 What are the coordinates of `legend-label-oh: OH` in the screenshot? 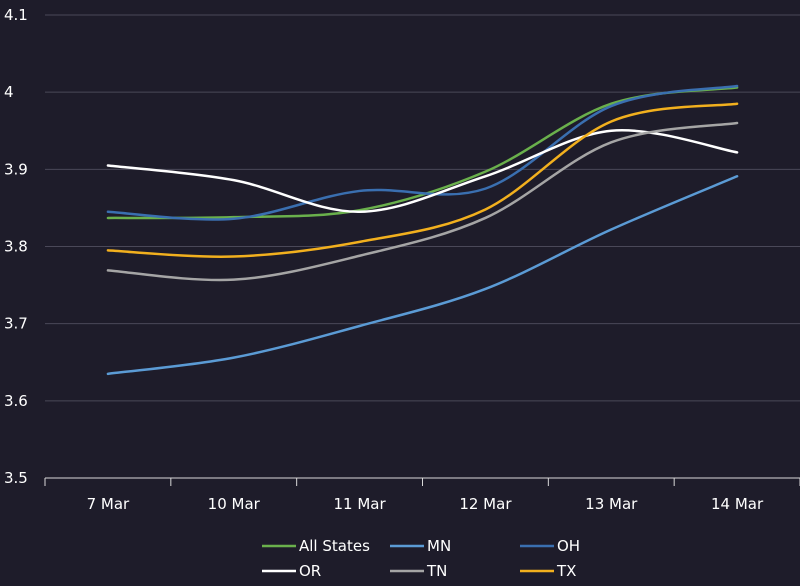 It's located at (568, 546).